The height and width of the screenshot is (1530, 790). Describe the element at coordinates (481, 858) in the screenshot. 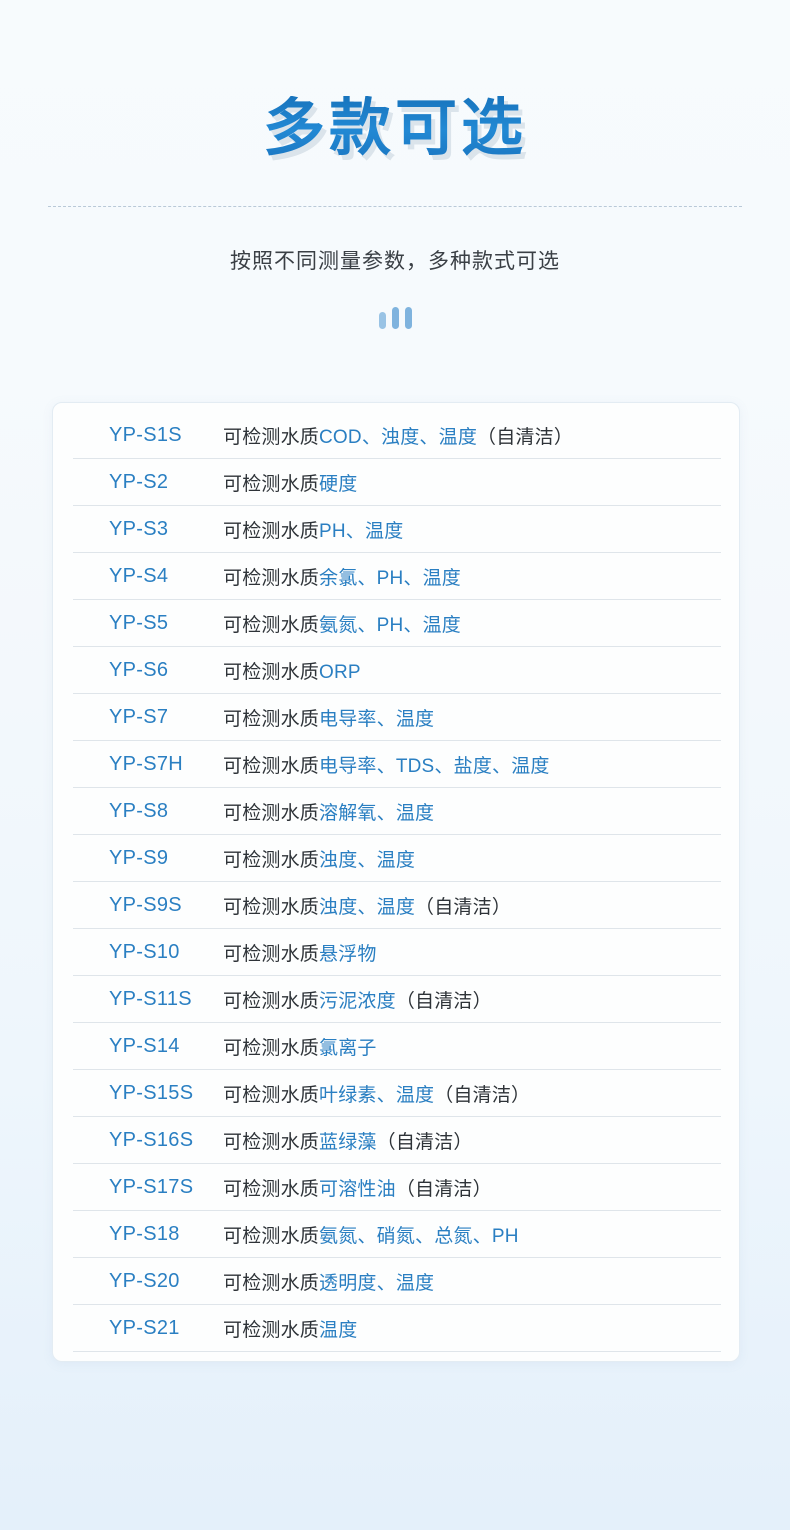

I see `model-description: 可检测水质浊度、温度` at that location.